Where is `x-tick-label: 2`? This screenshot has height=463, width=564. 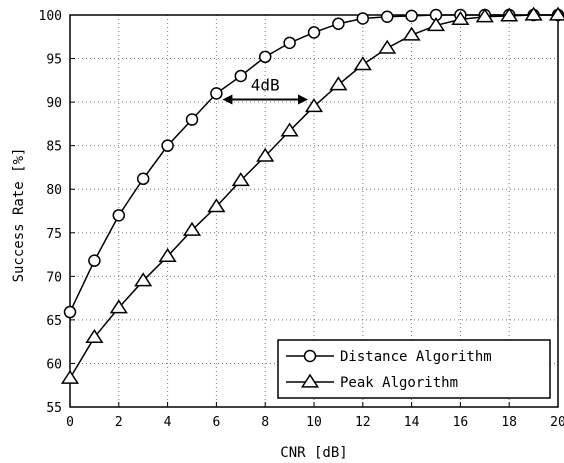
x-tick-label: 2 is located at coordinates (119, 422).